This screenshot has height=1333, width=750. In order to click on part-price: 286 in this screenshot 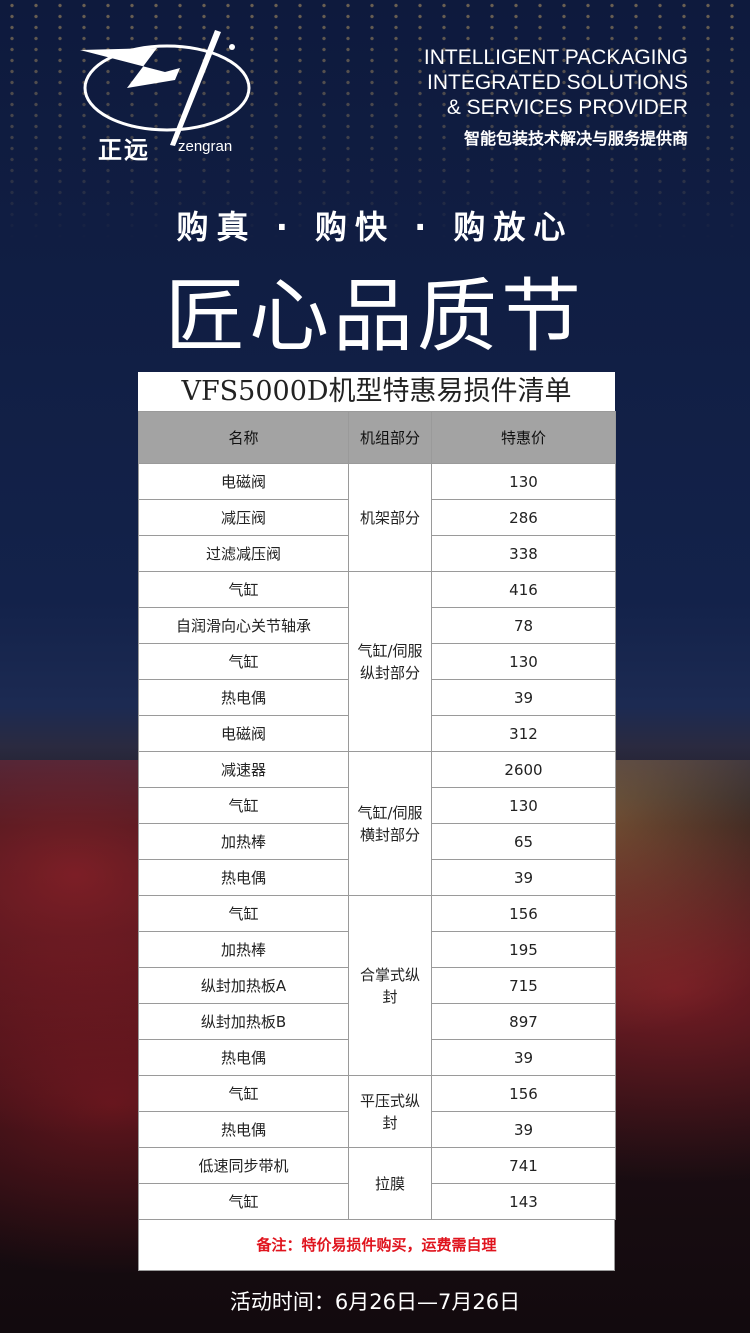, I will do `click(523, 517)`.